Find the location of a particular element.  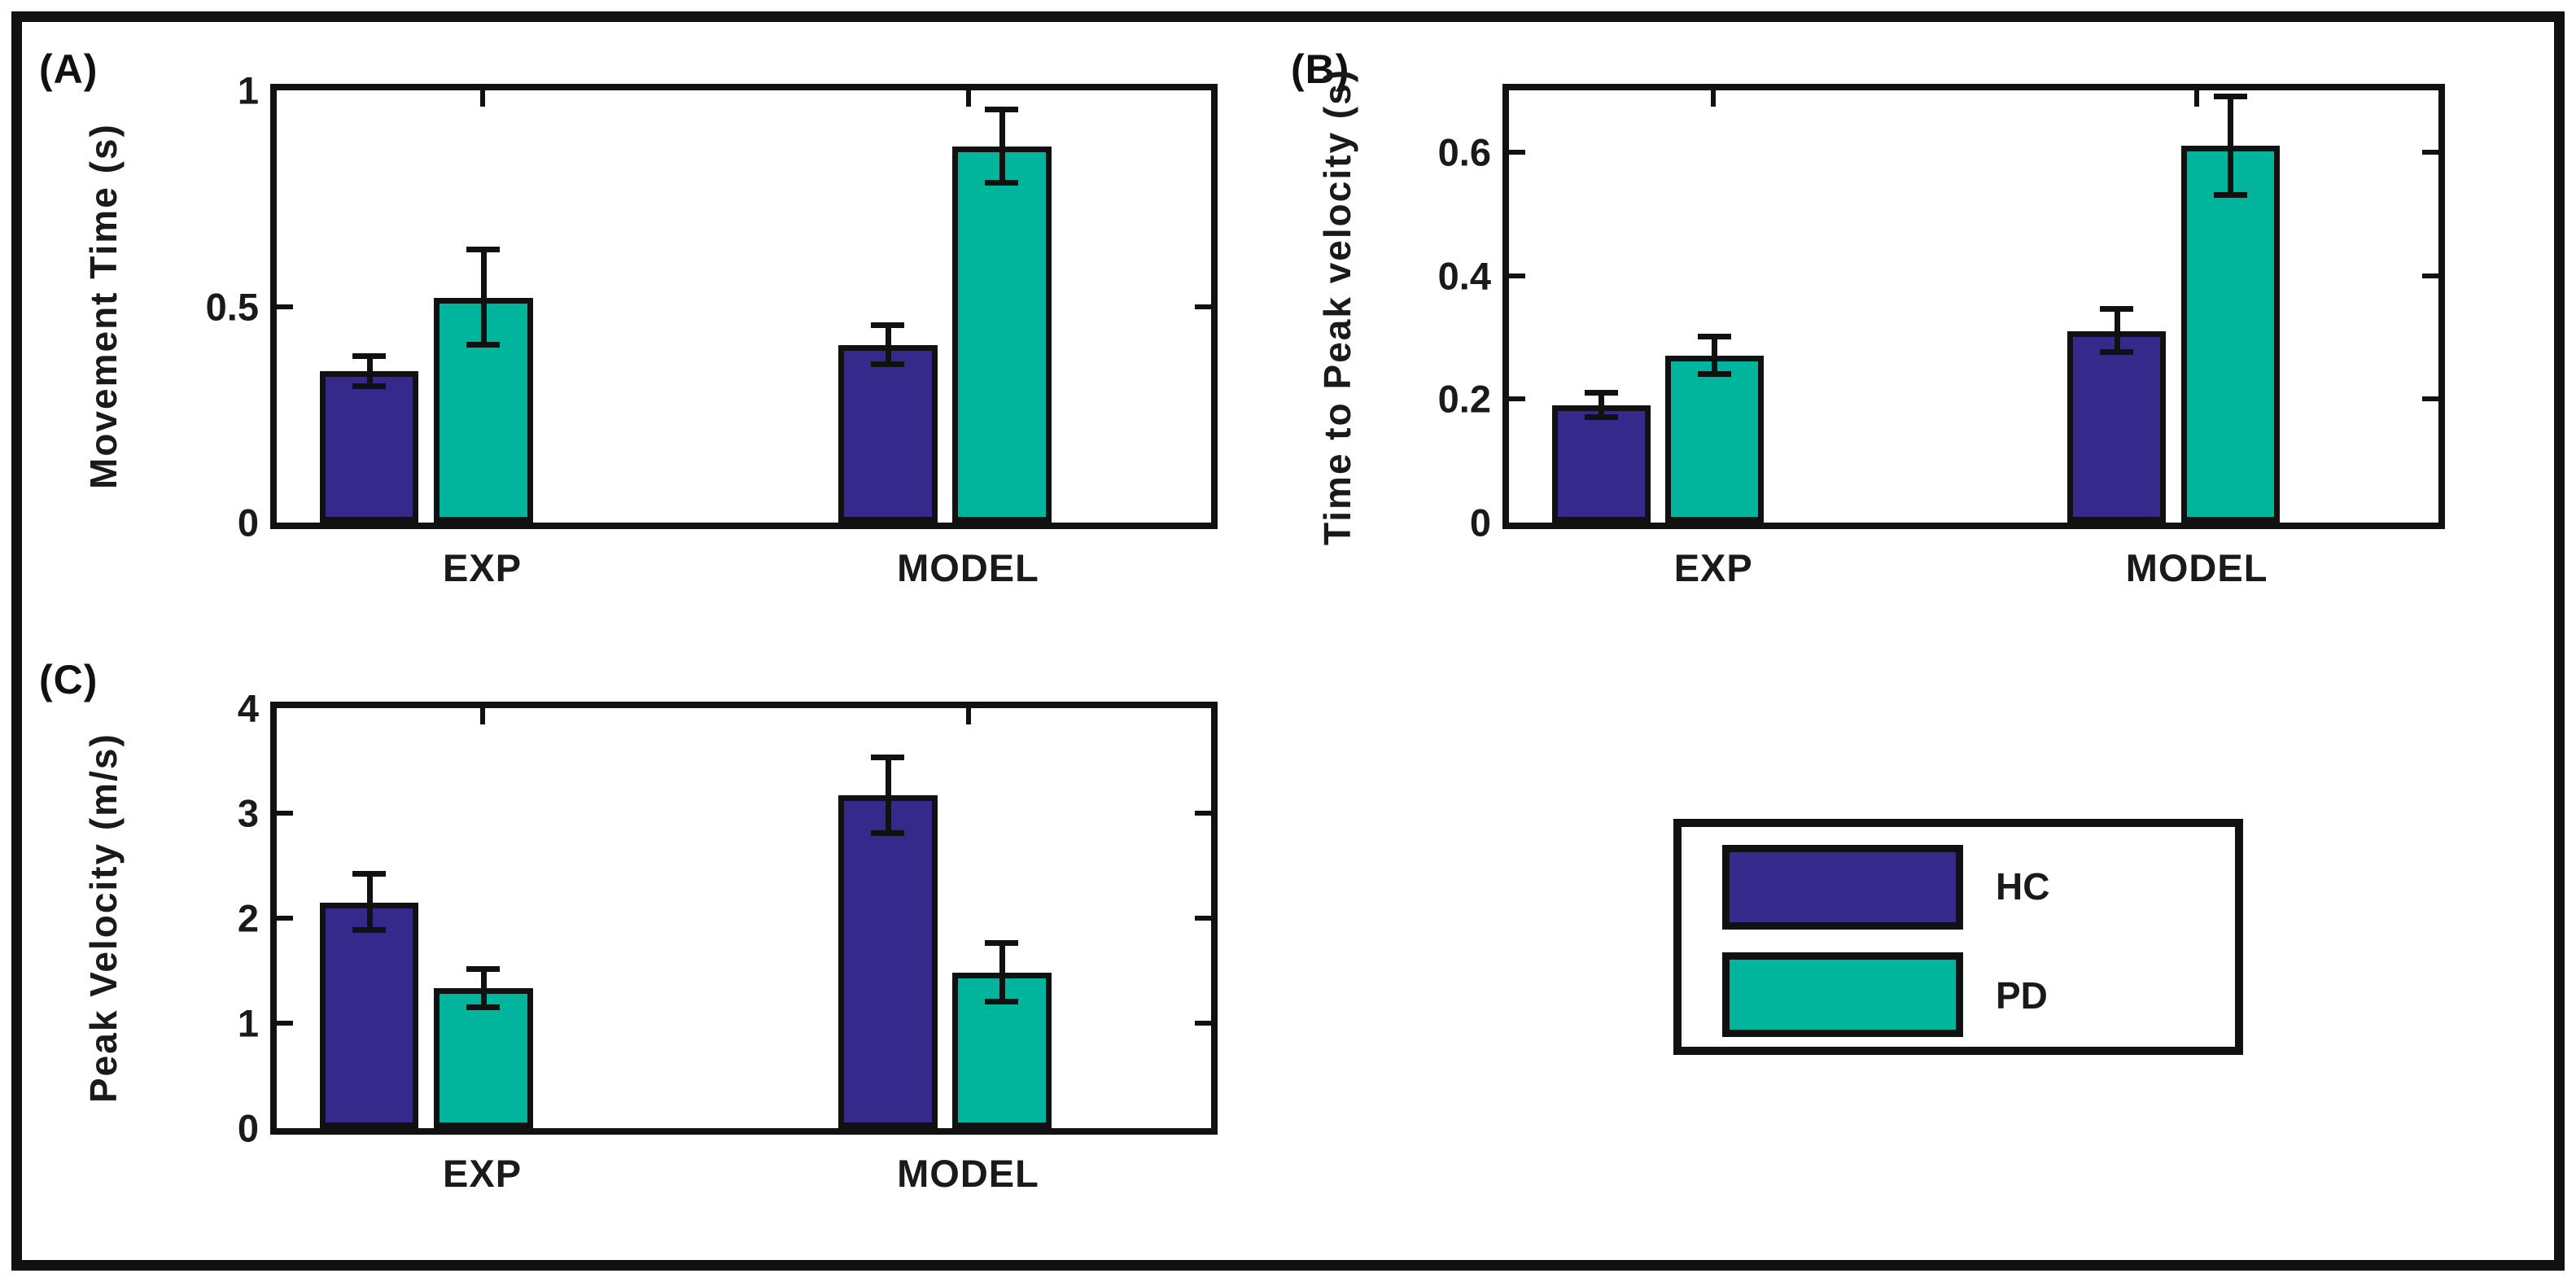

y-axis-label-movement-time: Movement Time (s) is located at coordinates (103, 306).